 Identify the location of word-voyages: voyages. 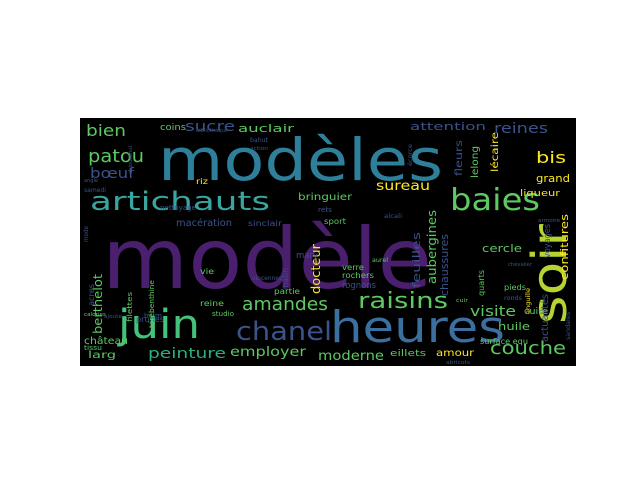
(548, 241).